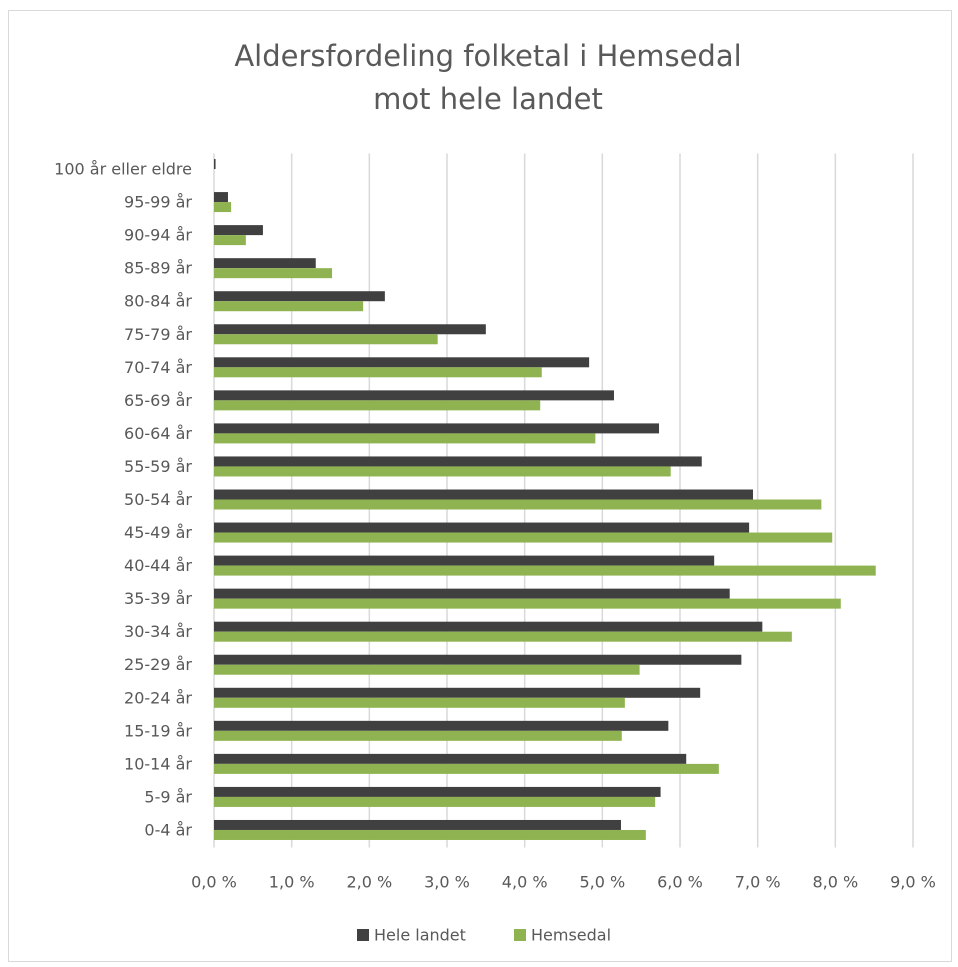 This screenshot has width=958, height=967. I want to click on y-tick-label: 65-69 år, so click(158, 400).